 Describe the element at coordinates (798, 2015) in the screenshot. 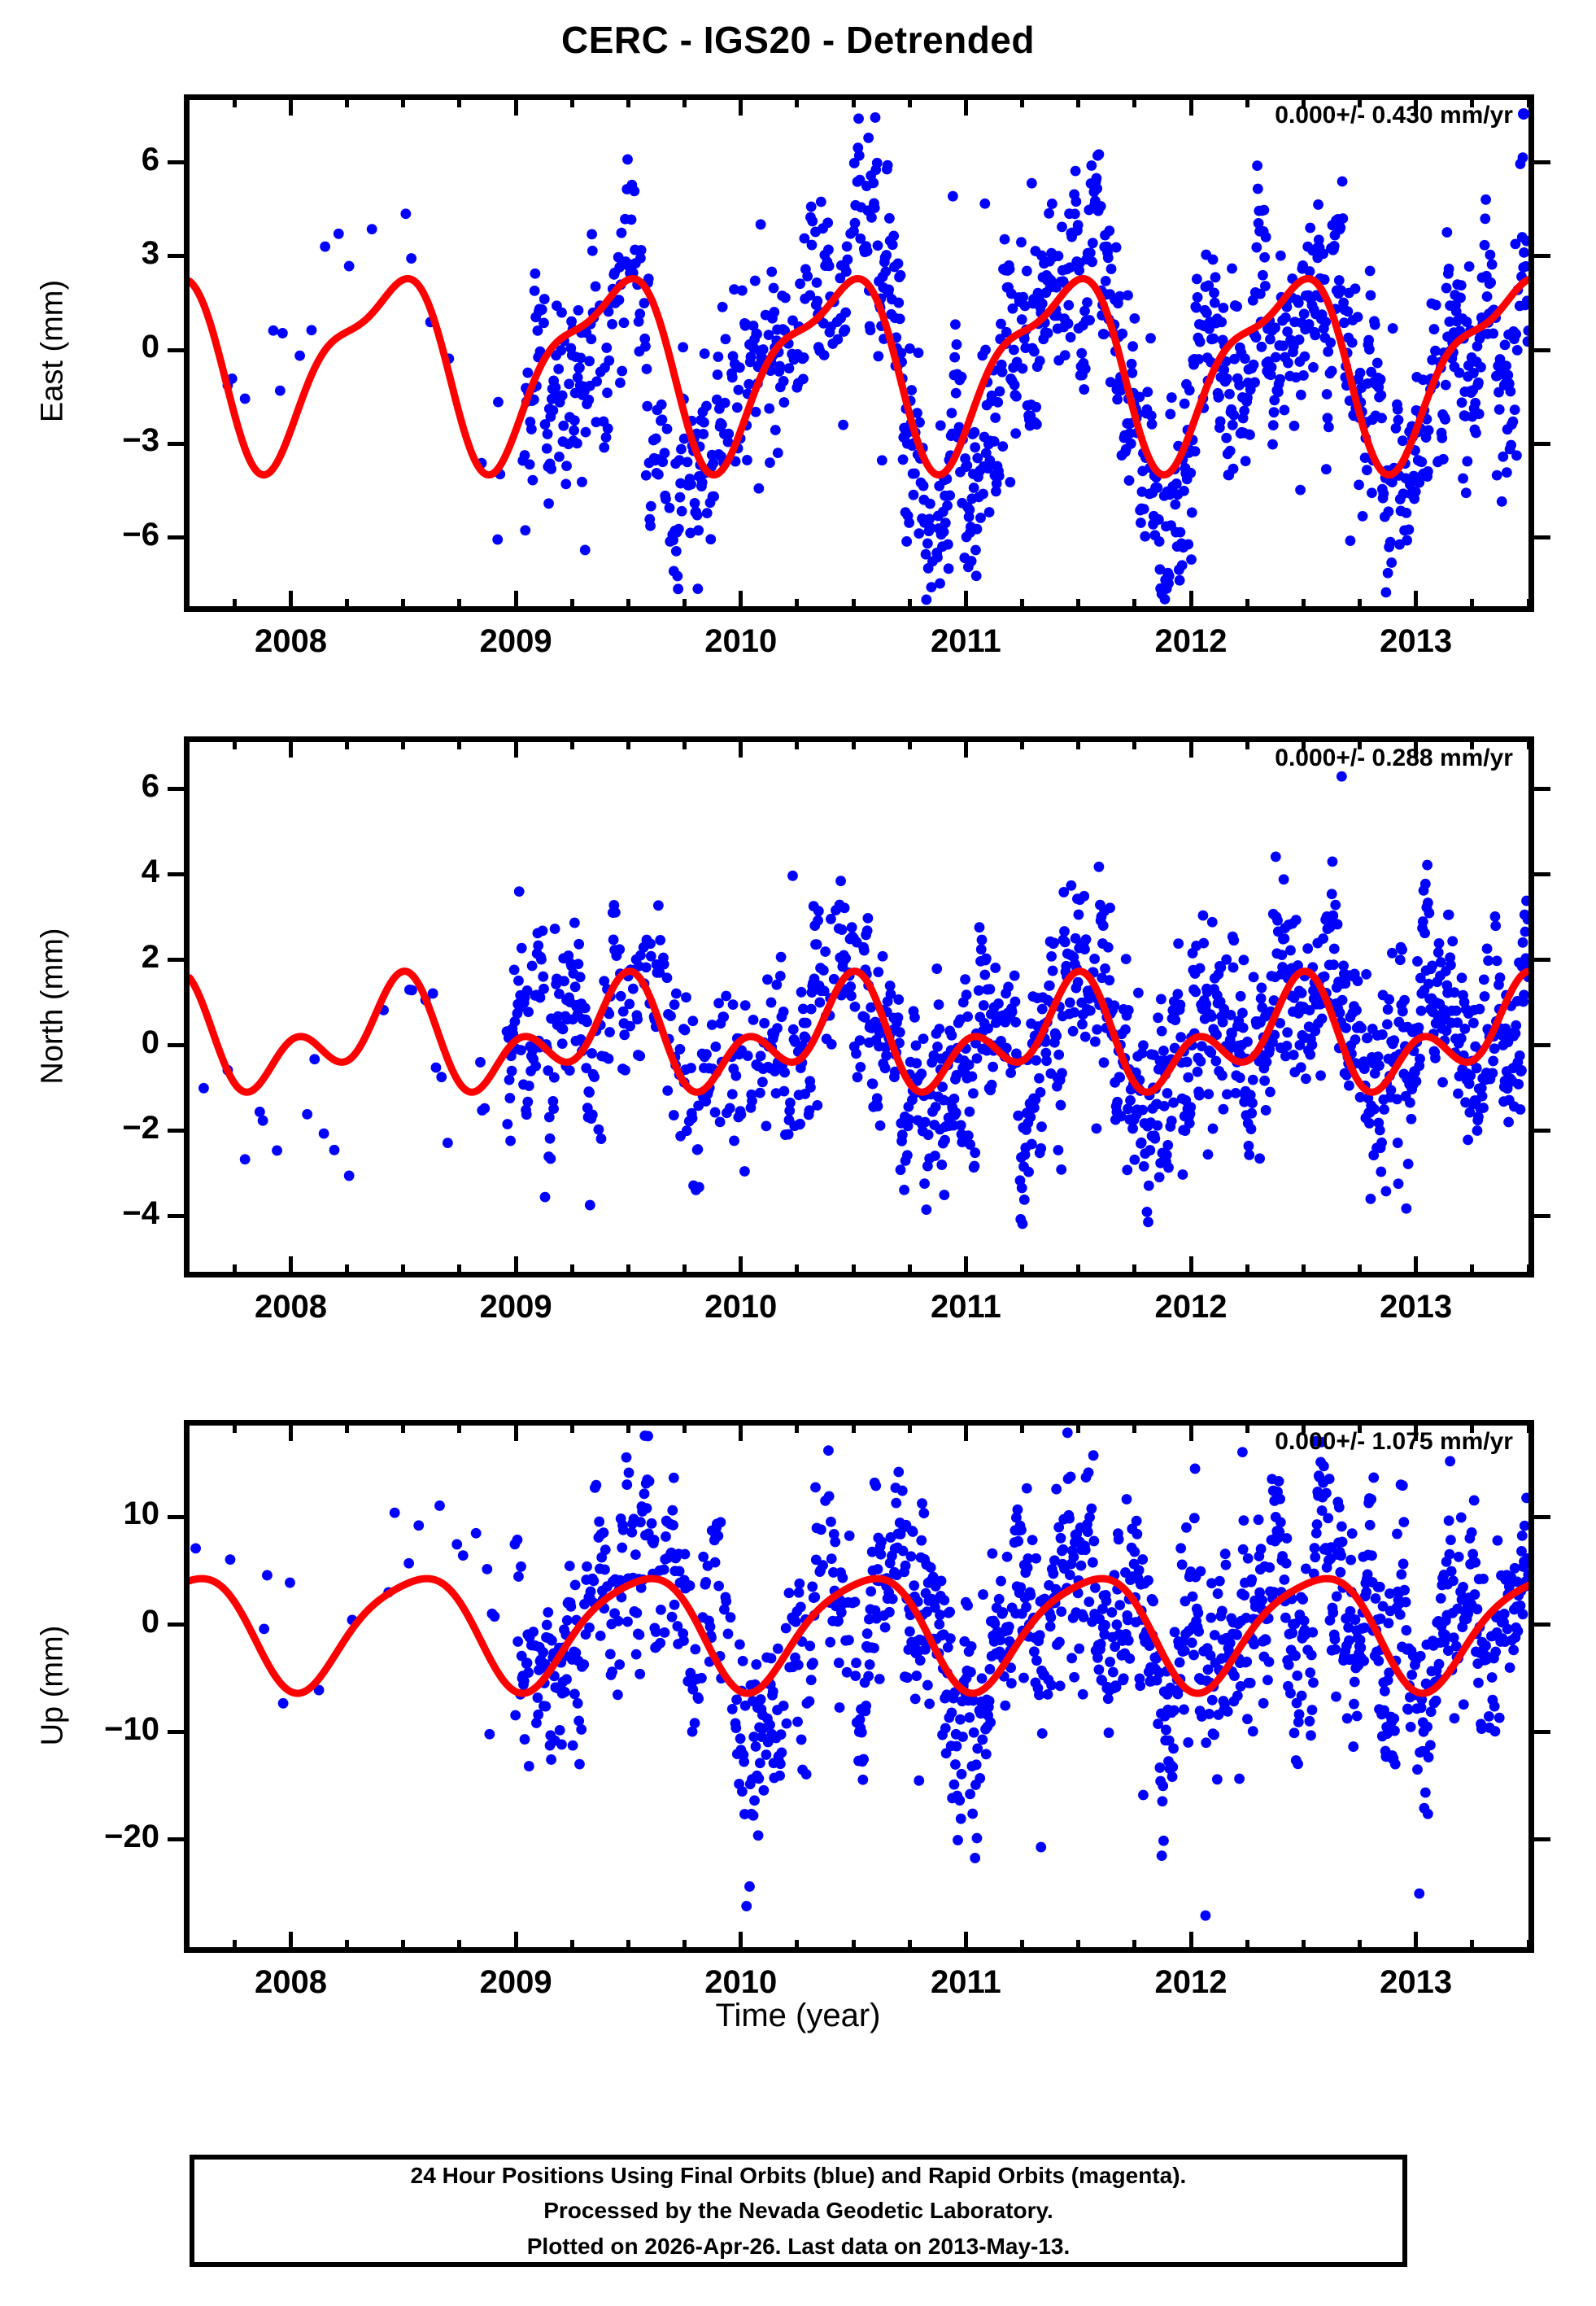

I see `x-axis-label: Time (year)` at that location.